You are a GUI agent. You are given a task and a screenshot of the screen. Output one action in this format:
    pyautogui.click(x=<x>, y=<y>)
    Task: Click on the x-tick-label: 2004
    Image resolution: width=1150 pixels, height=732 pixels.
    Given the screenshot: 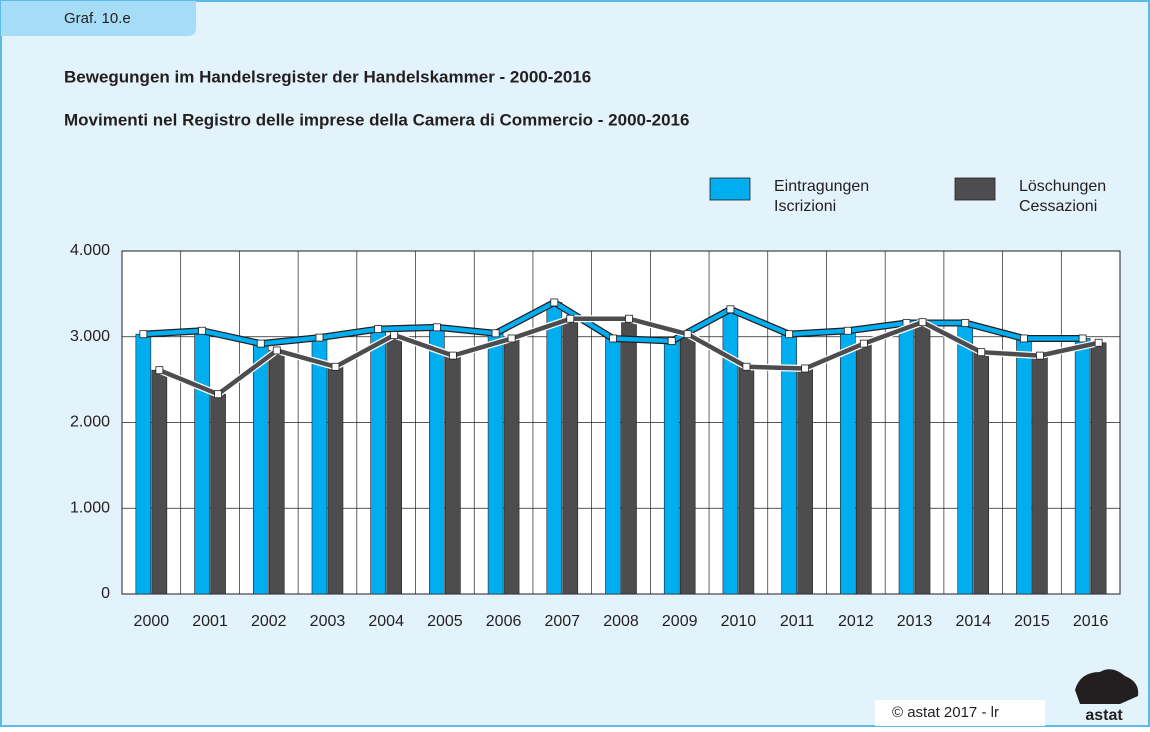 What is the action you would take?
    pyautogui.click(x=386, y=621)
    